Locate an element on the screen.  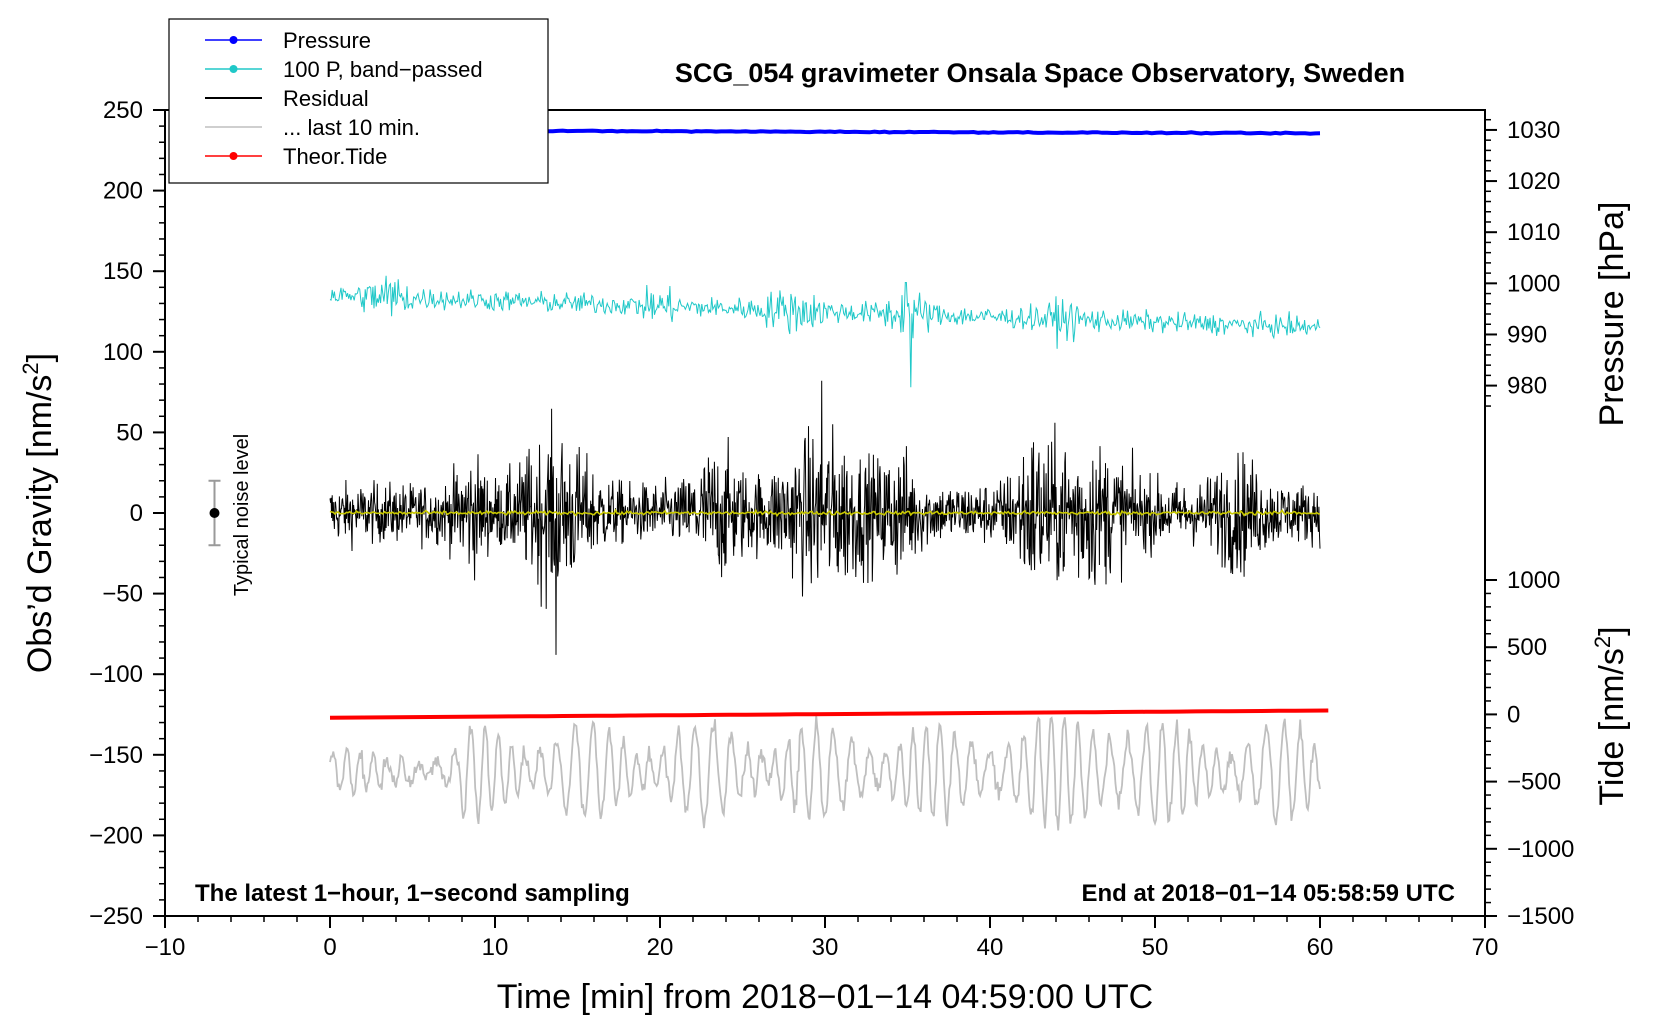
bandpassed-pressure-line is located at coordinates (825, 331).